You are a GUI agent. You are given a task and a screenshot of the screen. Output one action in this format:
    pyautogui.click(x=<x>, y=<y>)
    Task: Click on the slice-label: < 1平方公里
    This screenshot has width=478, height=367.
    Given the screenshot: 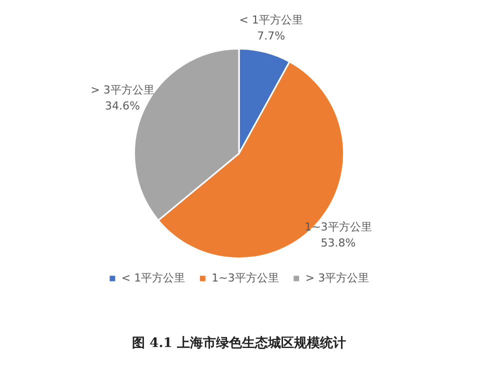 What is the action you would take?
    pyautogui.click(x=271, y=20)
    